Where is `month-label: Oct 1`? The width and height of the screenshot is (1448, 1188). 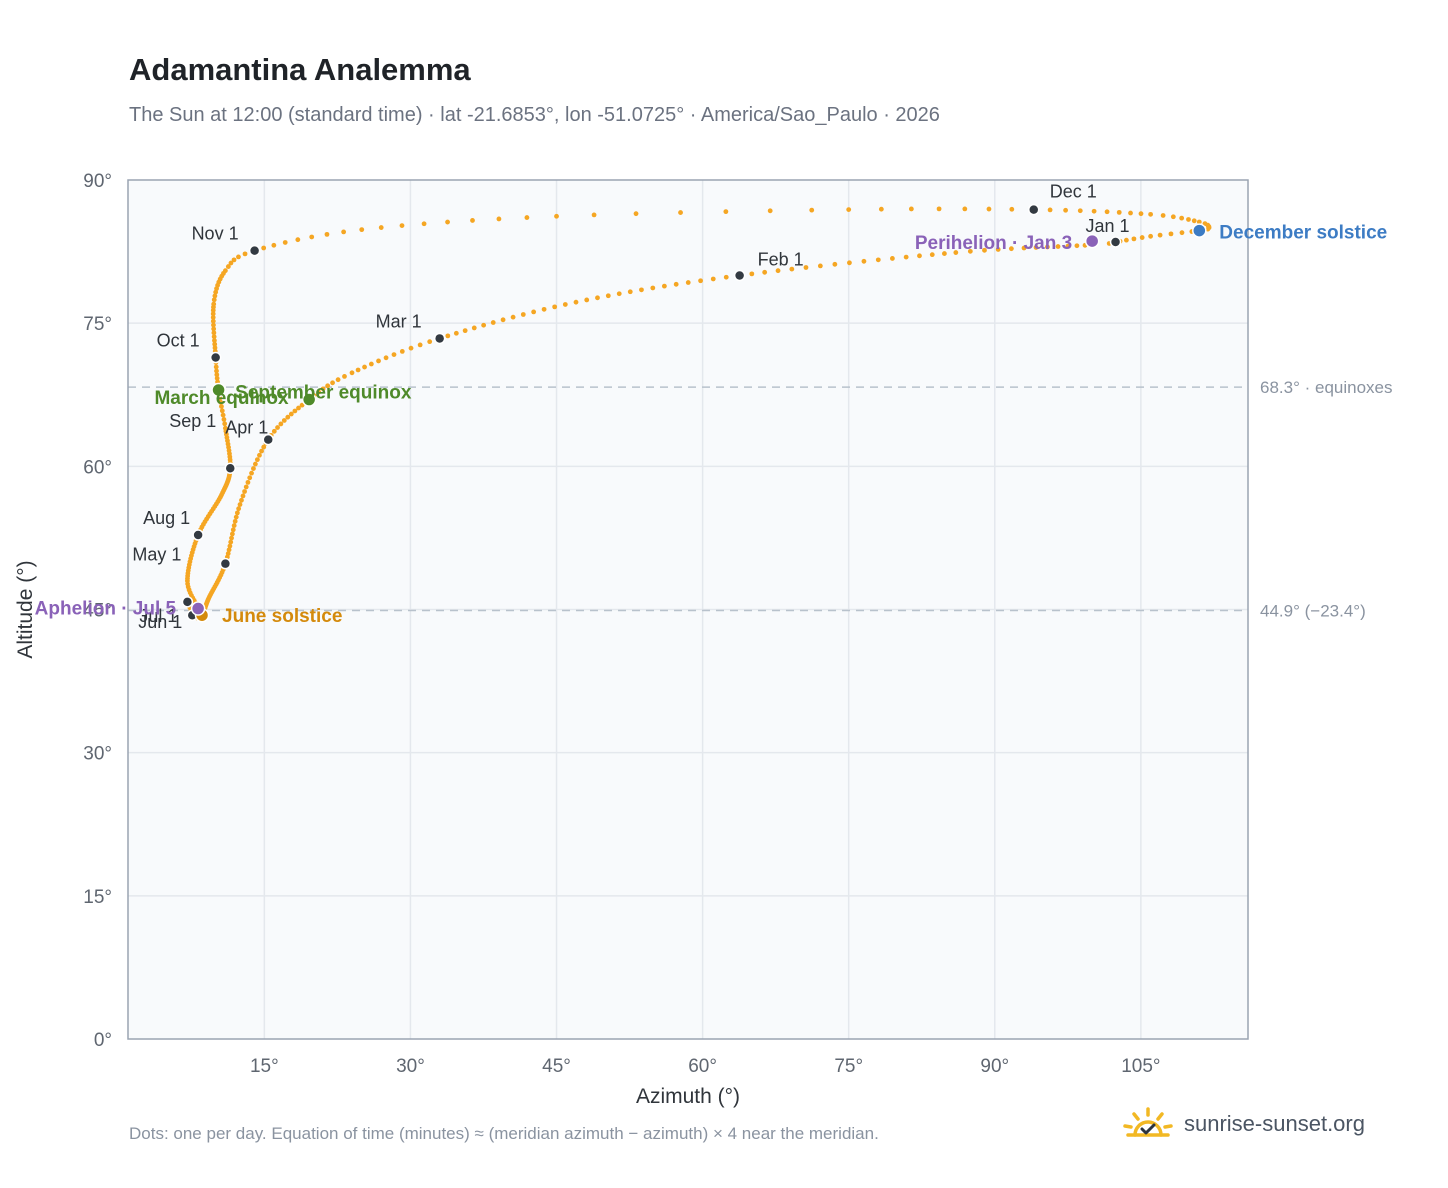
month-label: Oct 1 is located at coordinates (178, 341).